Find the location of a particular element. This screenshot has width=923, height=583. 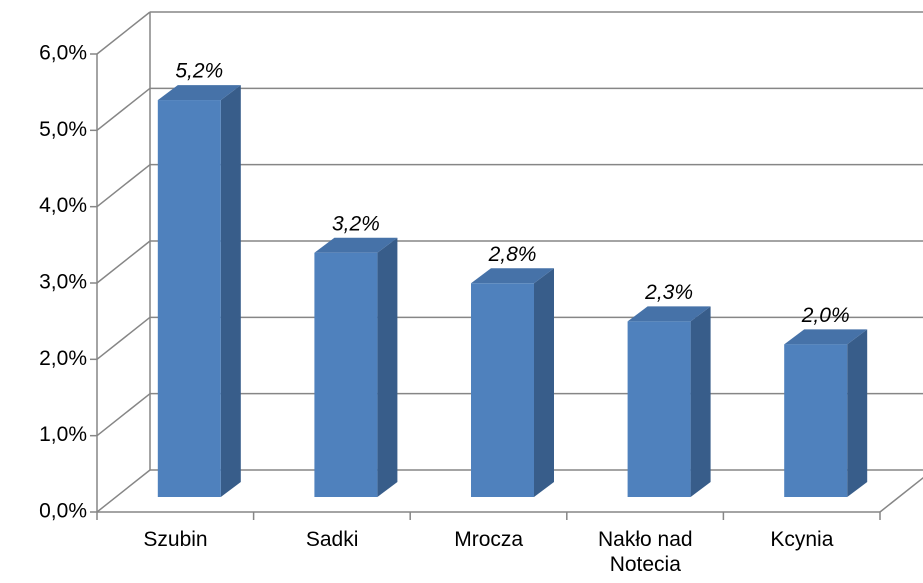

y-tick-label: 0,0% is located at coordinates (63, 511).